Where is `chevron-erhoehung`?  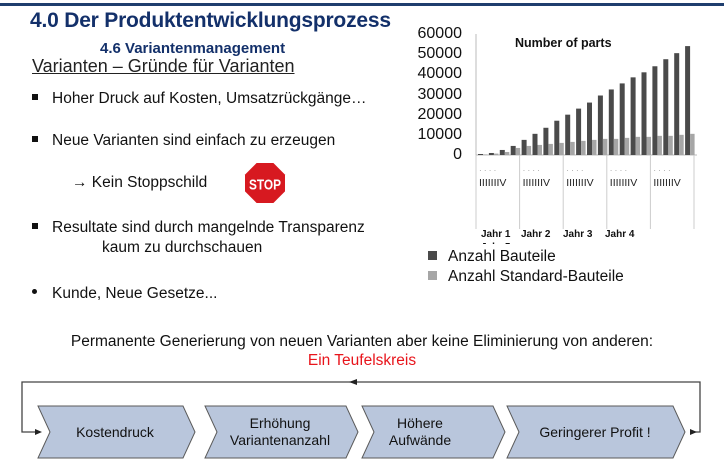 chevron-erhoehung is located at coordinates (281, 432).